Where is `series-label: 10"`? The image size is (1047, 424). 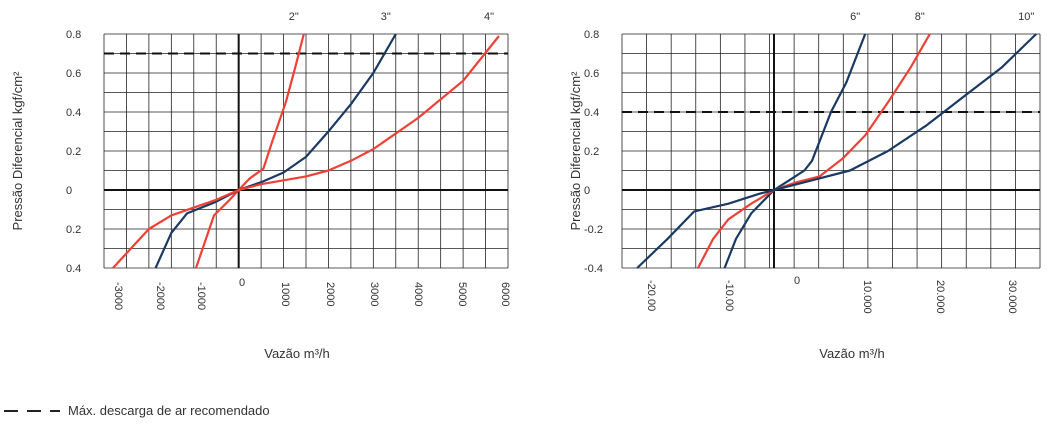 series-label: 10" is located at coordinates (1026, 17).